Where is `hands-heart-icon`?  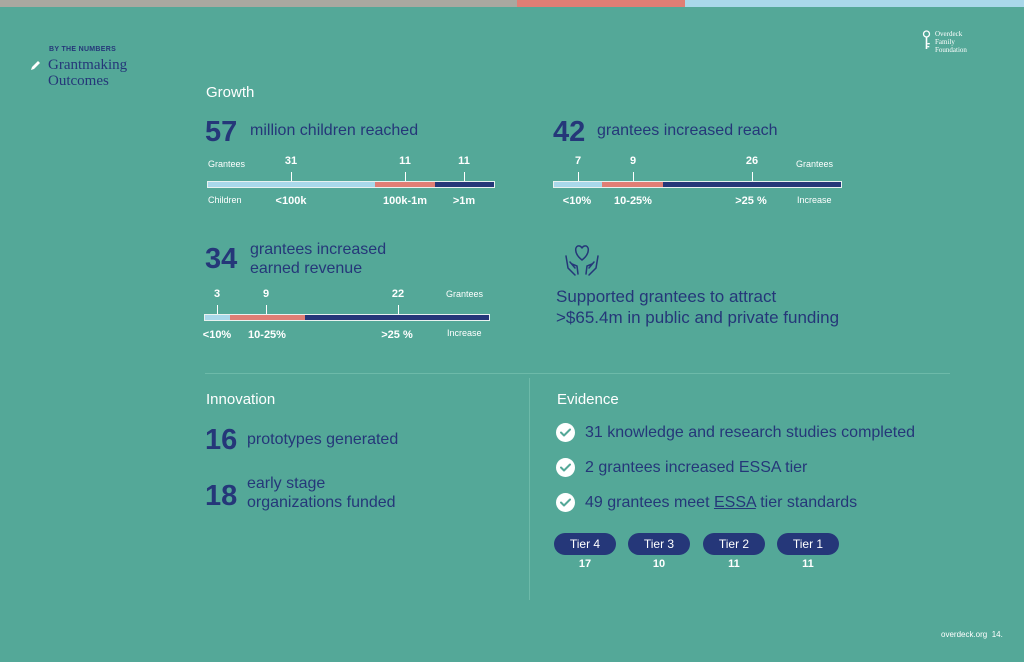
hands-heart-icon is located at coordinates (582, 260).